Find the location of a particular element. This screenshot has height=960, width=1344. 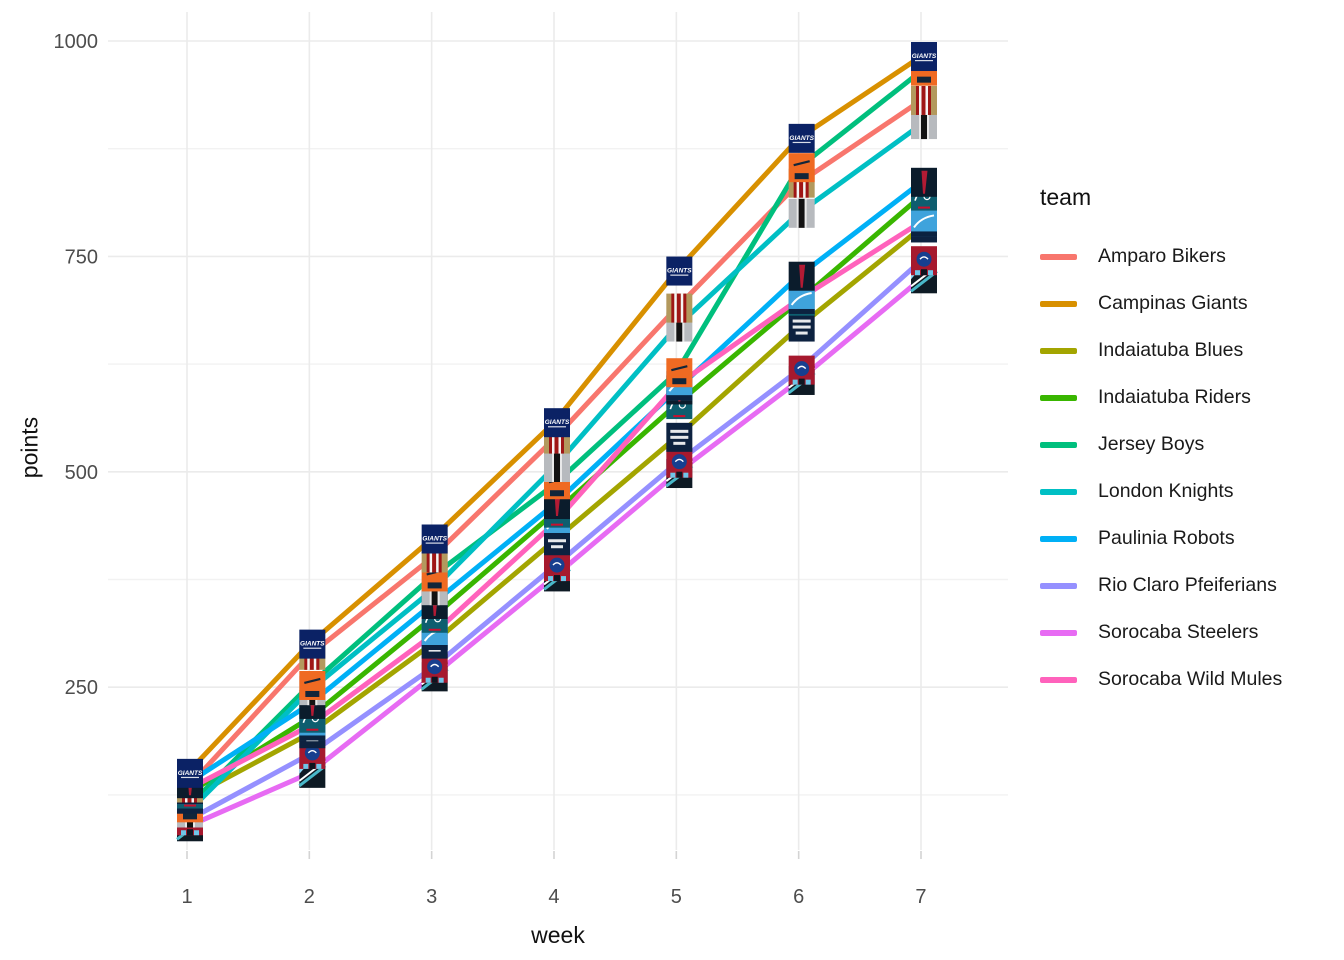

x-tick-label: 2 is located at coordinates (309, 897).